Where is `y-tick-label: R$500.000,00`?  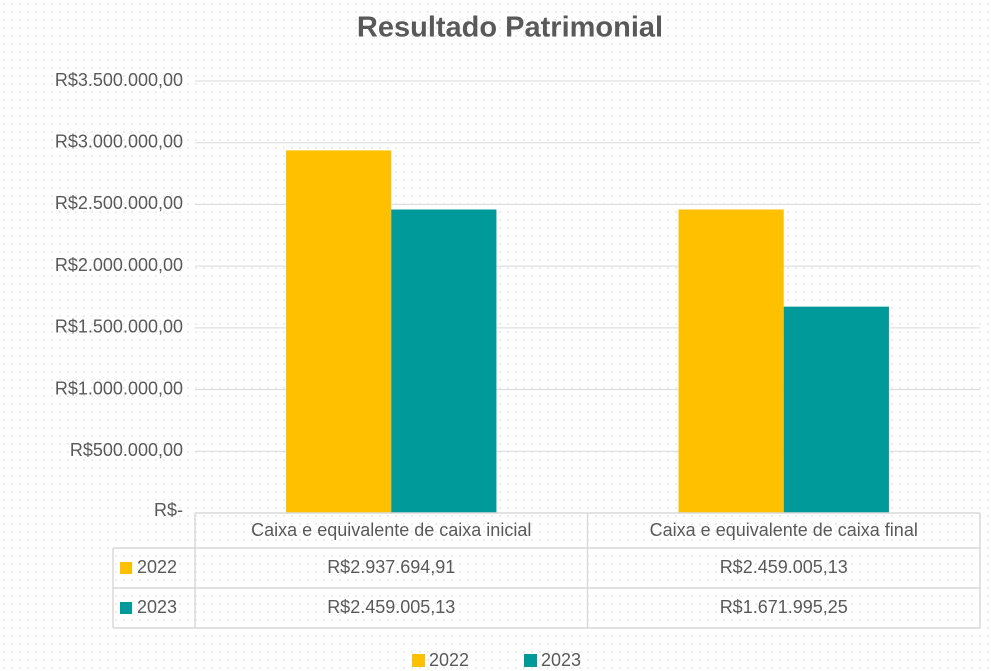 y-tick-label: R$500.000,00 is located at coordinates (126, 450).